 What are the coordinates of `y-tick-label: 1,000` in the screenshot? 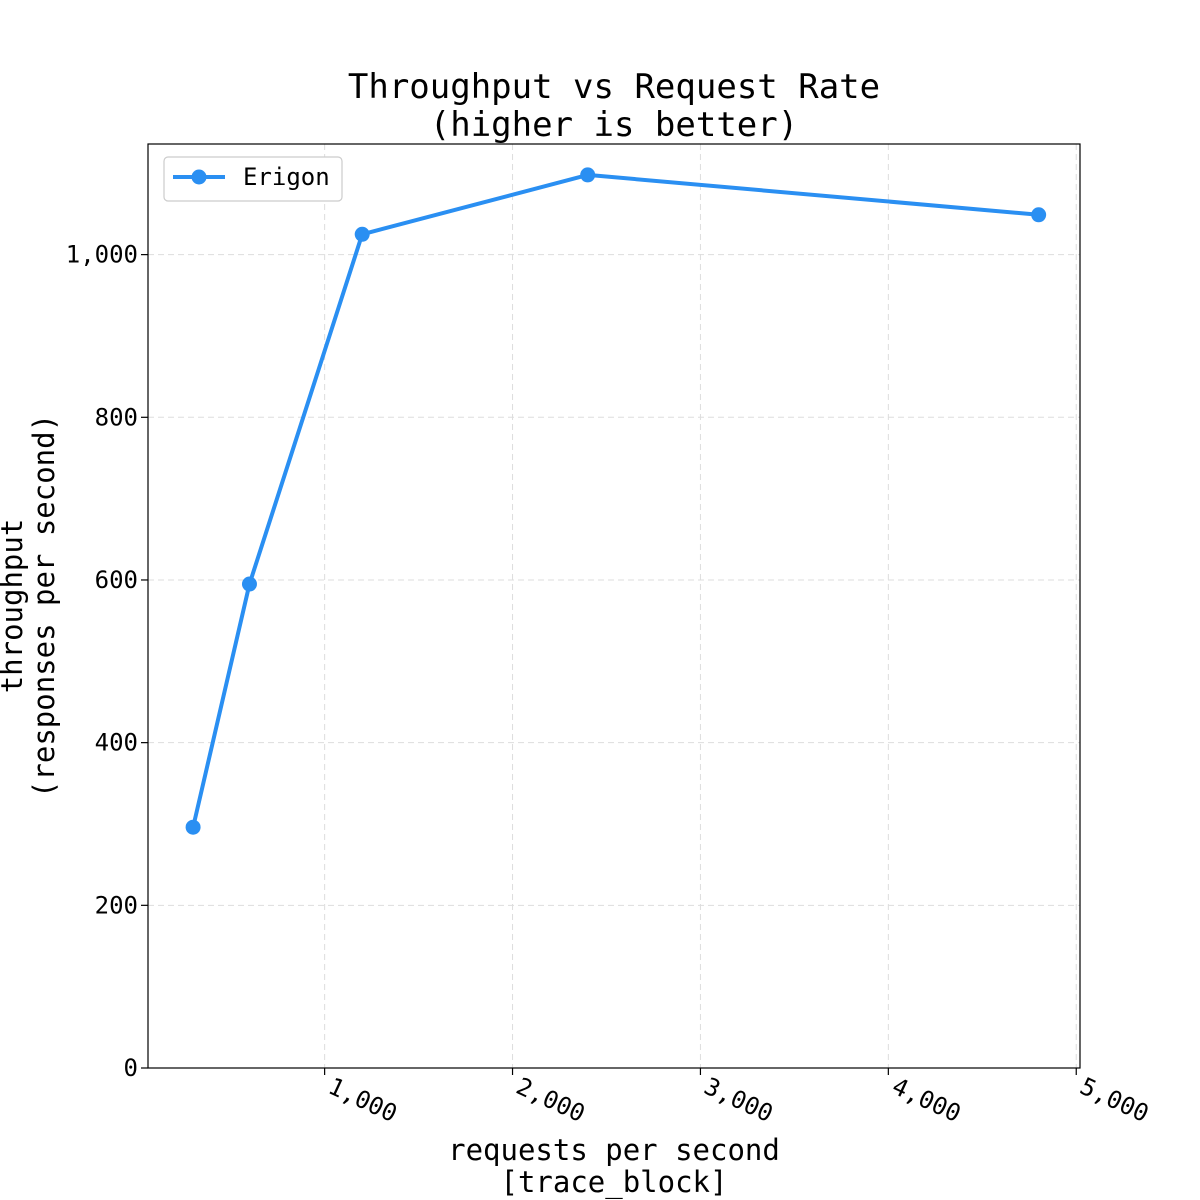 It's located at (102, 255).